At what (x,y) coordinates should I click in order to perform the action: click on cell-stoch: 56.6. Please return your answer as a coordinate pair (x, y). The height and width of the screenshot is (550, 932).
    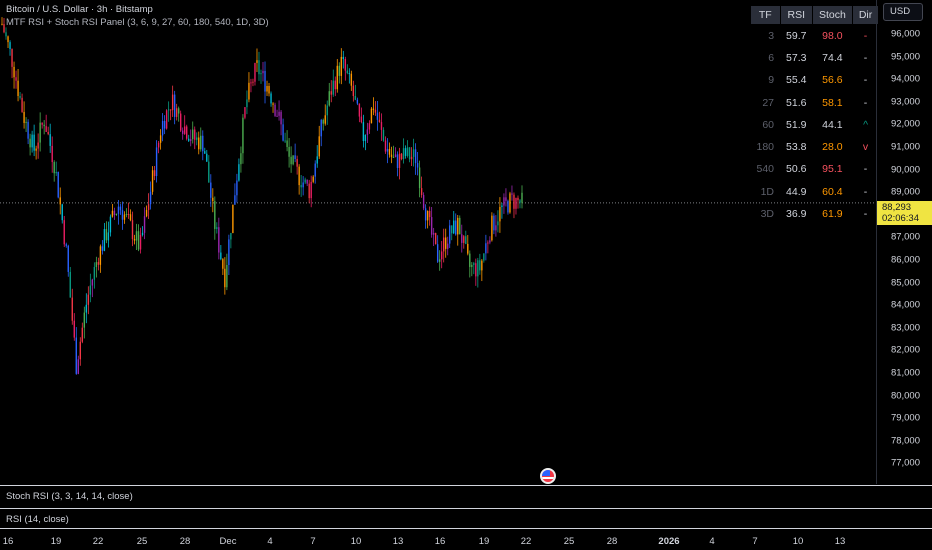
    Looking at the image, I should click on (832, 80).